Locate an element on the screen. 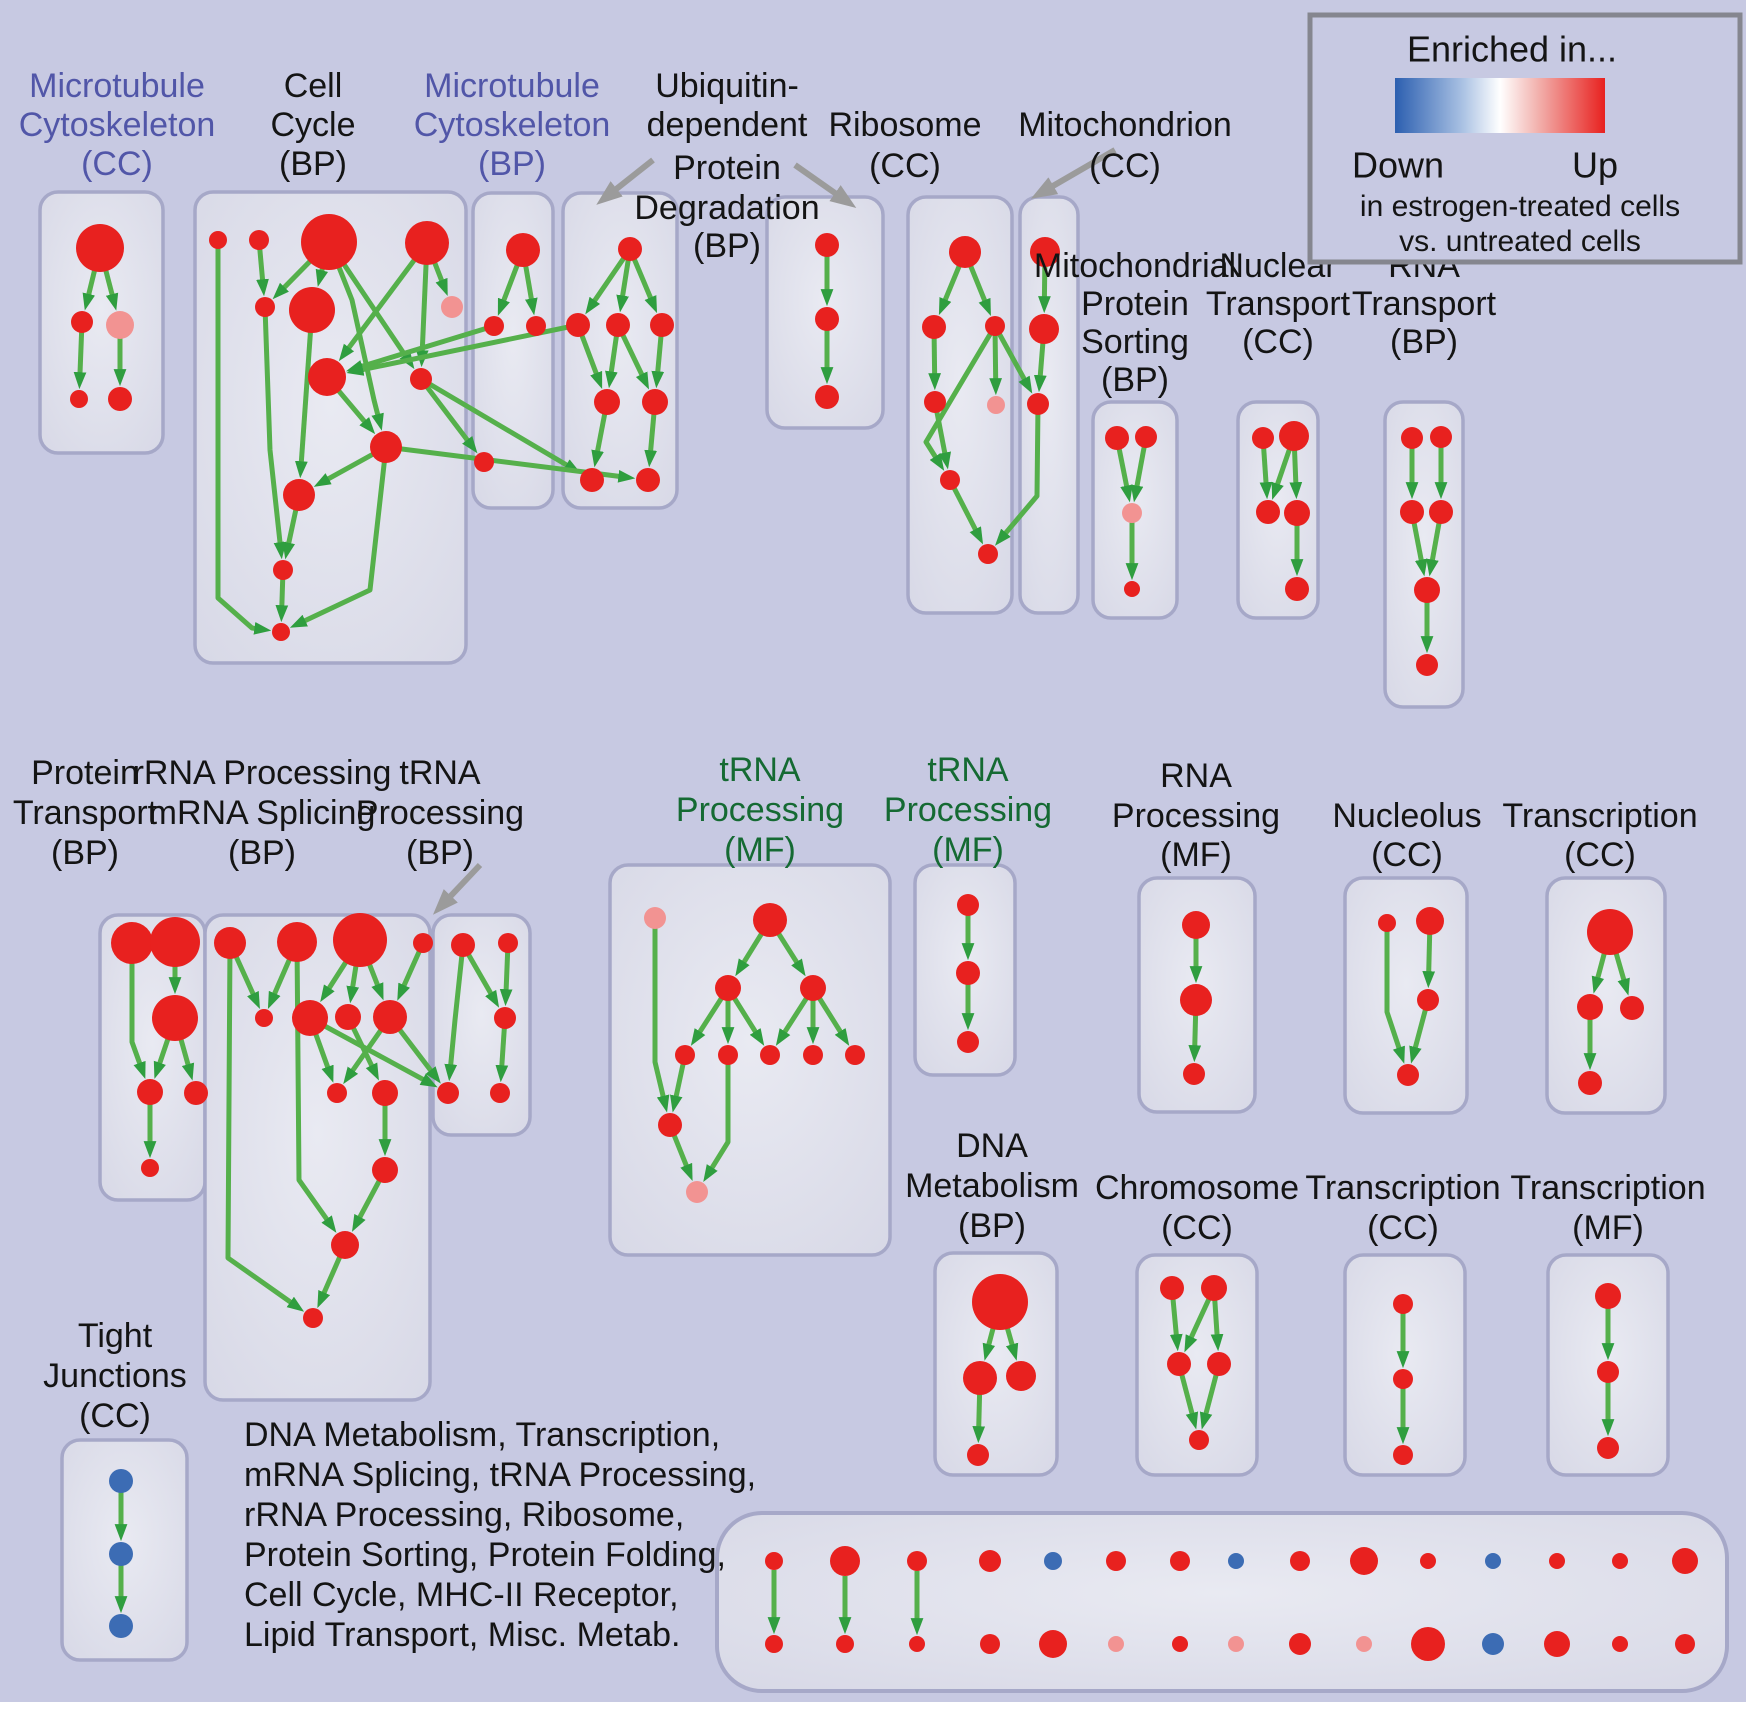 The image size is (1750, 1715). group-label-nuclear-transport-cc: (CC) is located at coordinates (1278, 342).